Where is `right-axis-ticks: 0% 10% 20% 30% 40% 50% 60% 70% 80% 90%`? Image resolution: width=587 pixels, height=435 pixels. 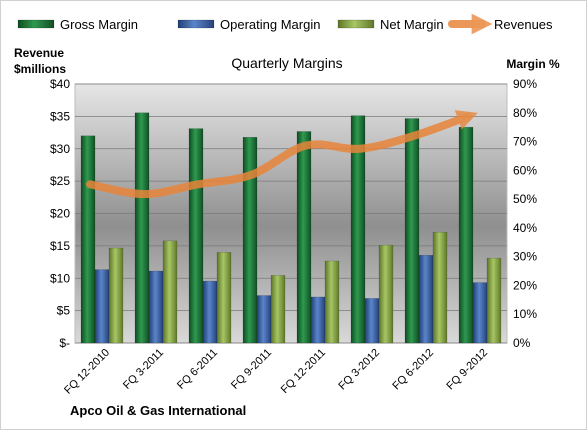
right-axis-ticks: 0% 10% 20% 30% 40% 50% 60% 70% 80% 90% is located at coordinates (525, 213).